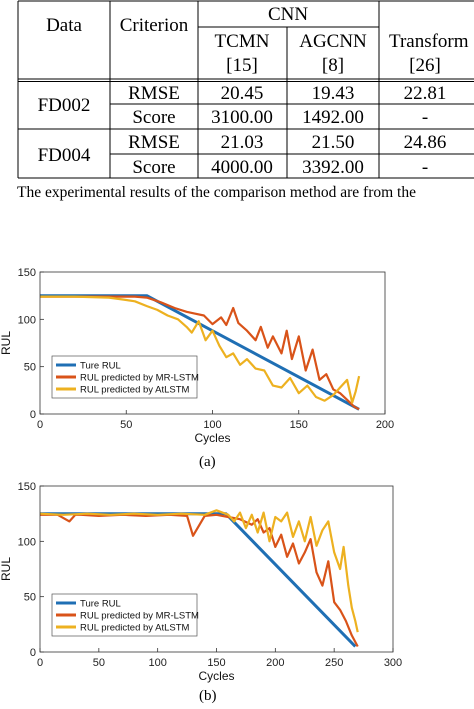 This screenshot has height=709, width=474. Describe the element at coordinates (6, 343) in the screenshot. I see `chart-a-y-axis-label: RUL` at that location.